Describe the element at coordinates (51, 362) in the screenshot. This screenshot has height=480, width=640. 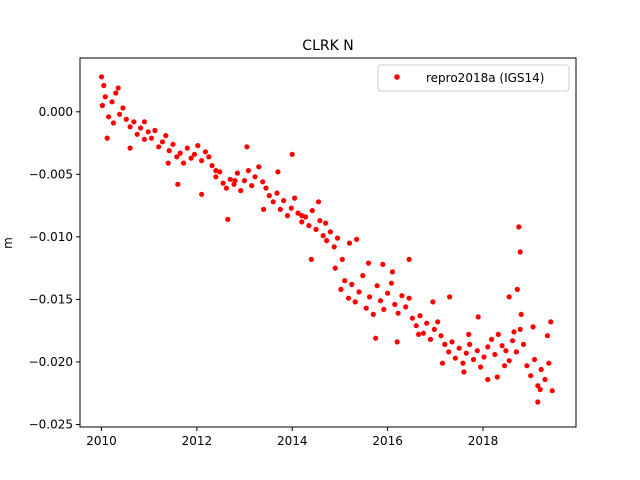
I see `y-tick-label: −0.020` at that location.